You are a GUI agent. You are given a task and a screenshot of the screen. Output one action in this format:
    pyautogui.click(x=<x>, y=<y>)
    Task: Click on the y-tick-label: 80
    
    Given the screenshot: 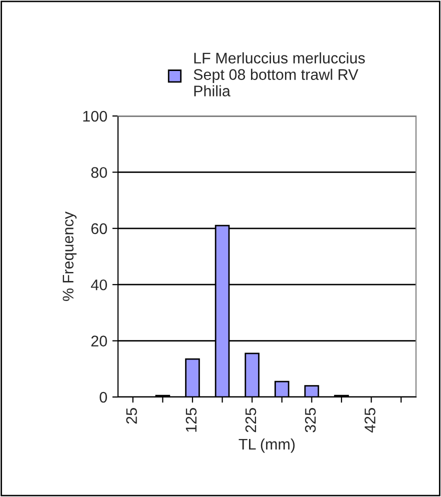 What is the action you would take?
    pyautogui.click(x=99, y=172)
    